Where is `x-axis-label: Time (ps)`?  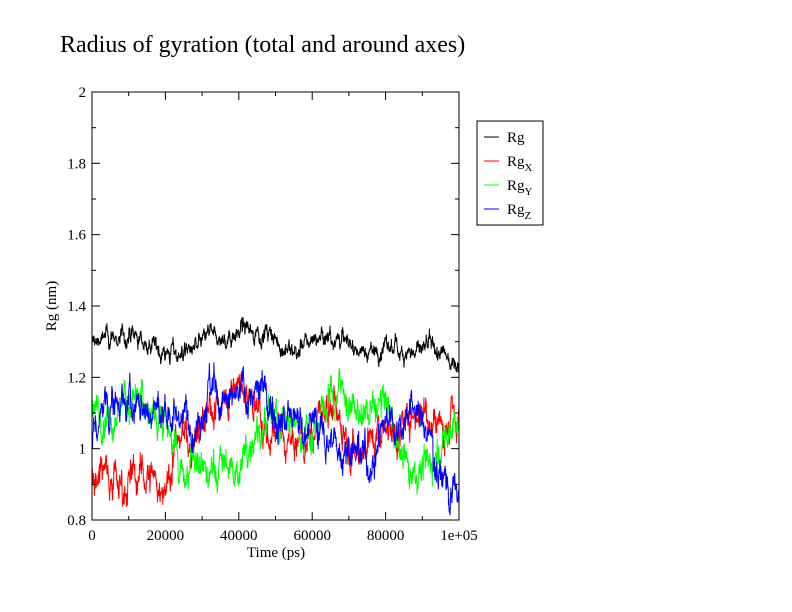
x-axis-label: Time (ps) is located at coordinates (276, 553).